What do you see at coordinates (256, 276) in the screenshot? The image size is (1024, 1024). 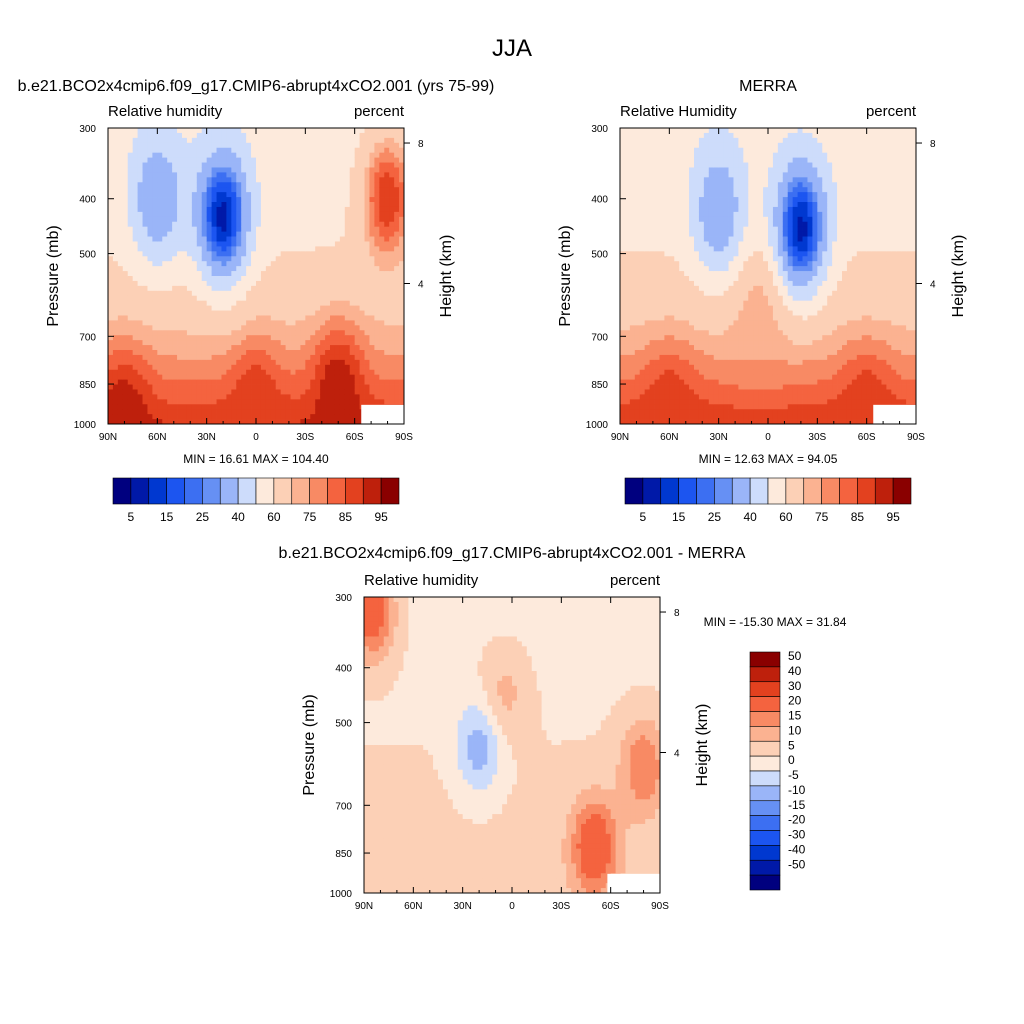 I see `heatmap-cells` at bounding box center [256, 276].